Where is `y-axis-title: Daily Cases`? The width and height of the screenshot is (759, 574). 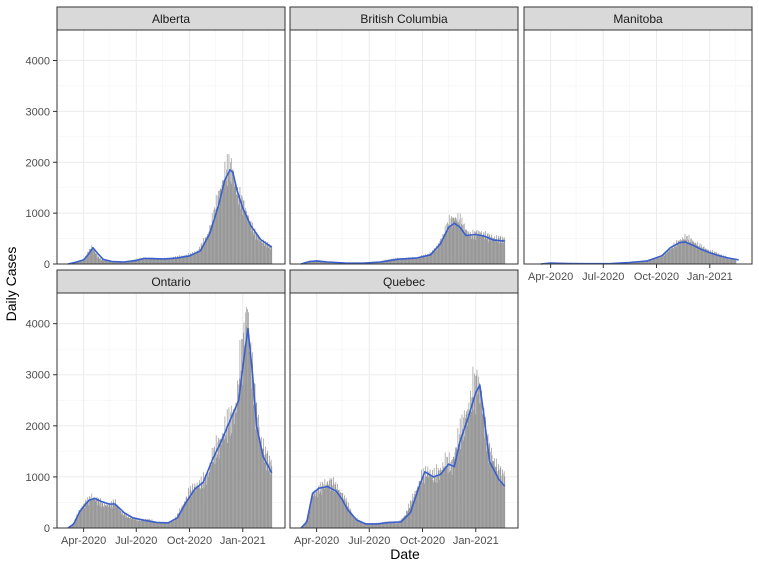 y-axis-title: Daily Cases is located at coordinates (11, 284).